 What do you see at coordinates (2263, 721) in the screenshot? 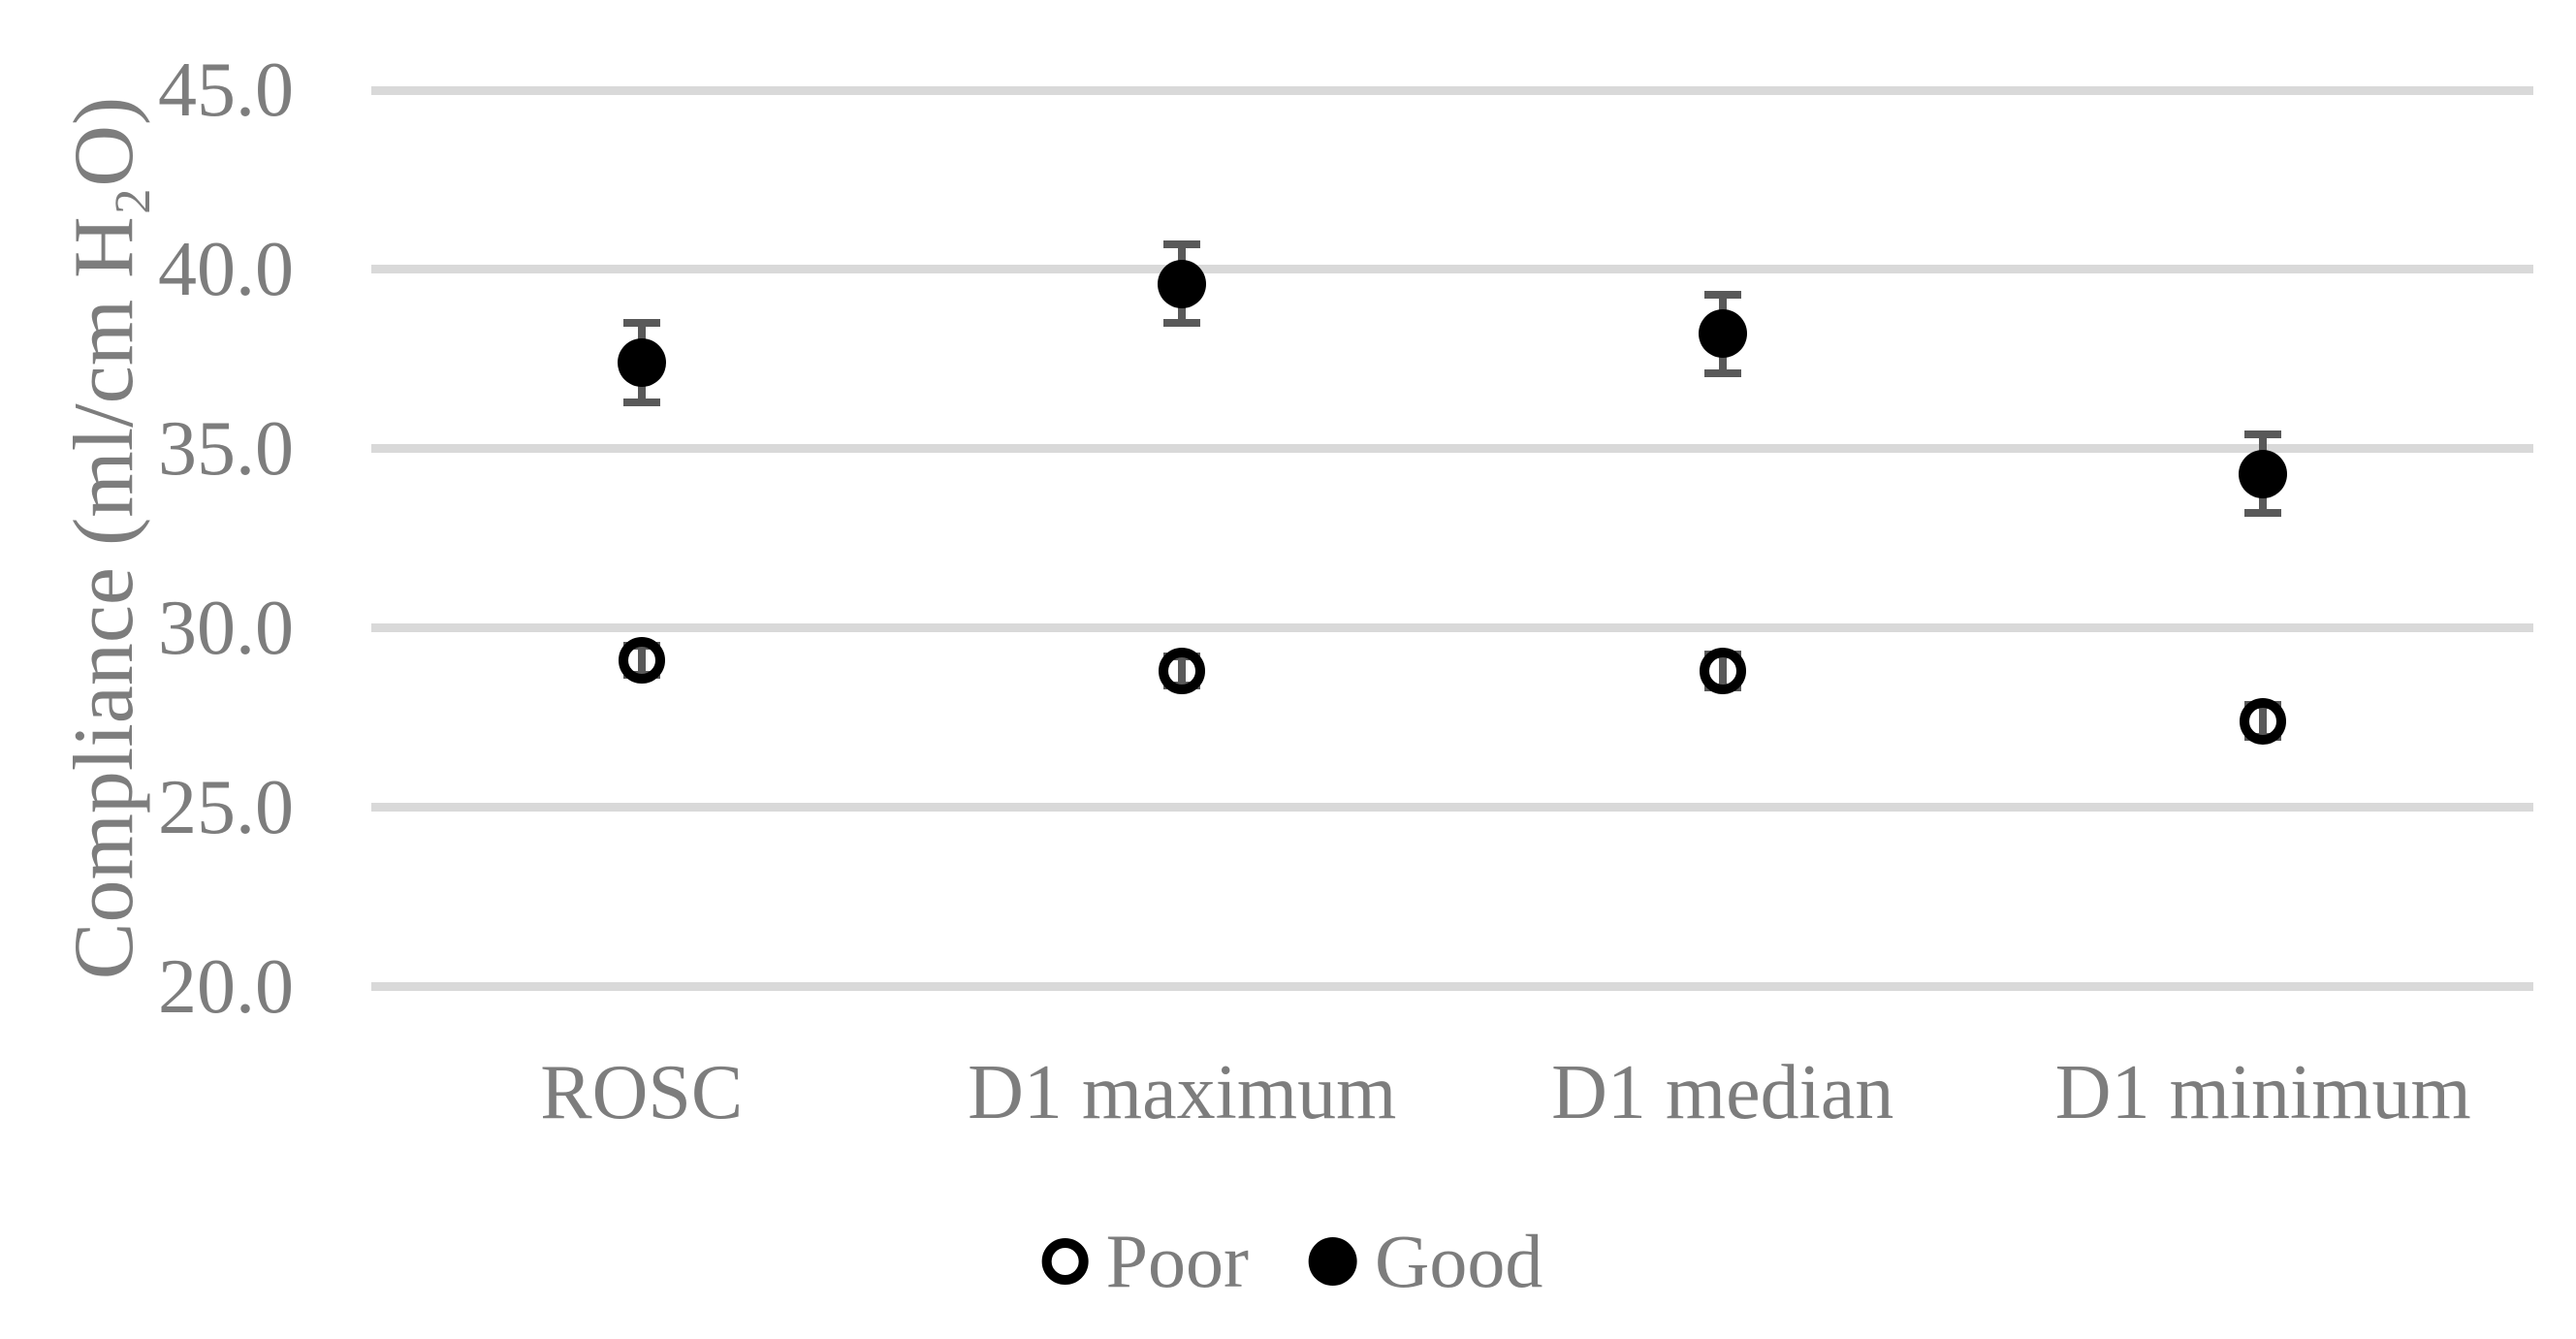
I see `data-point-poor-d1-minimum` at bounding box center [2263, 721].